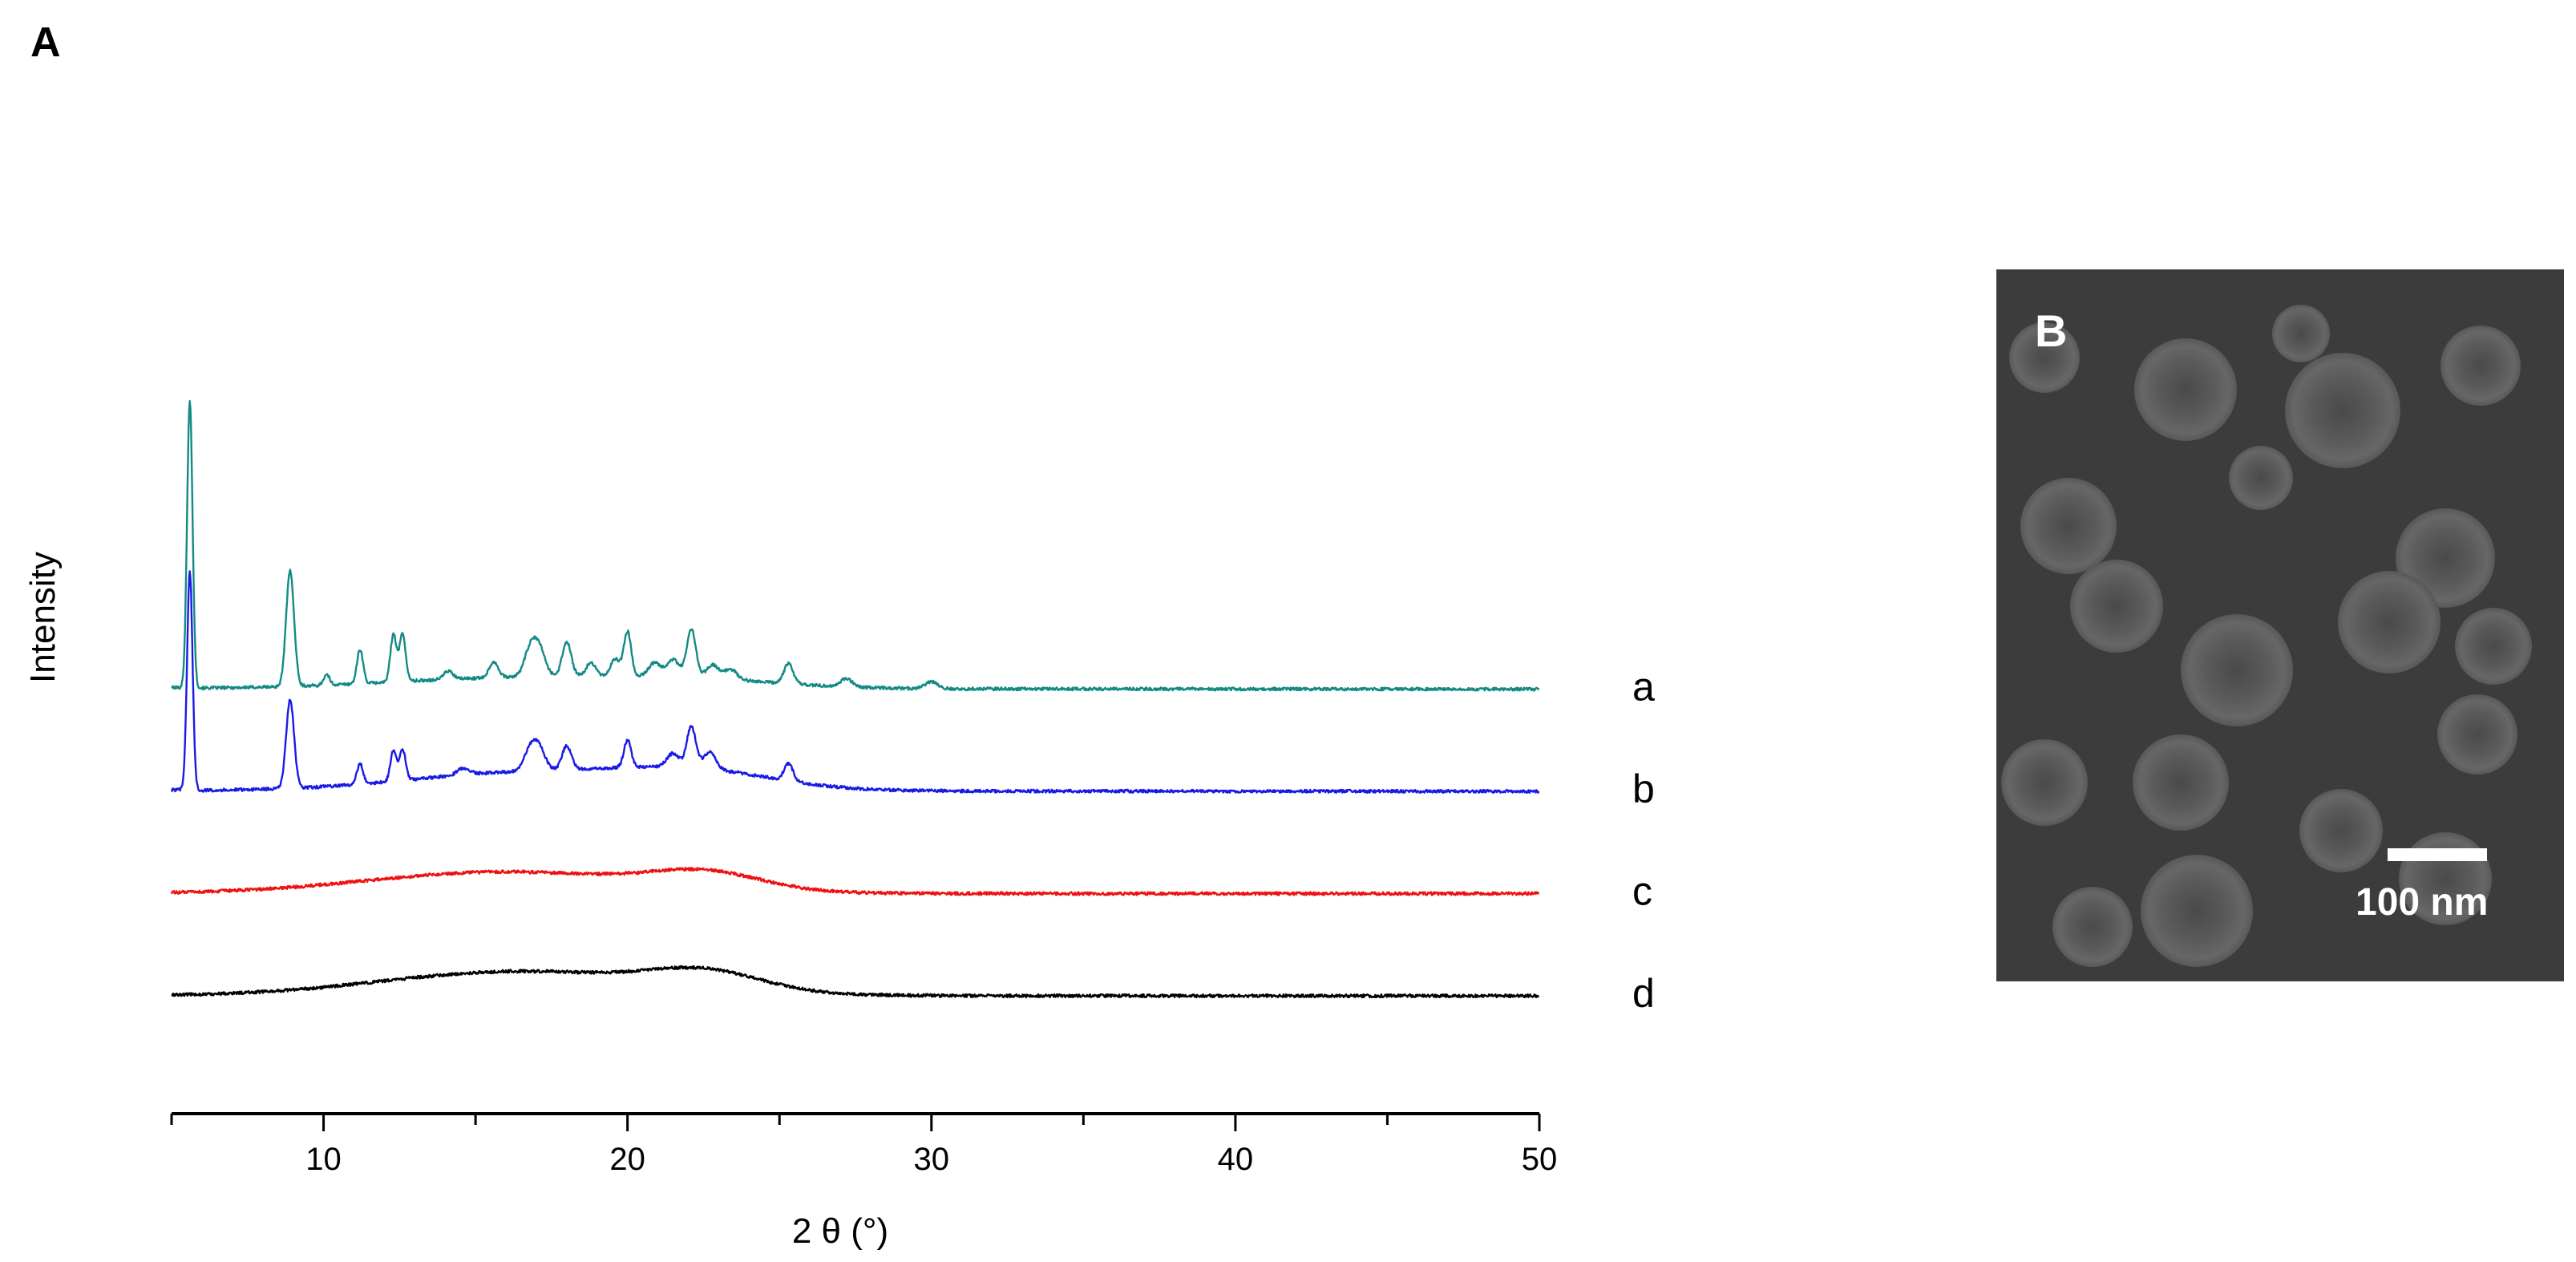  Describe the element at coordinates (932, 1159) in the screenshot. I see `x-tick-label: 30` at that location.